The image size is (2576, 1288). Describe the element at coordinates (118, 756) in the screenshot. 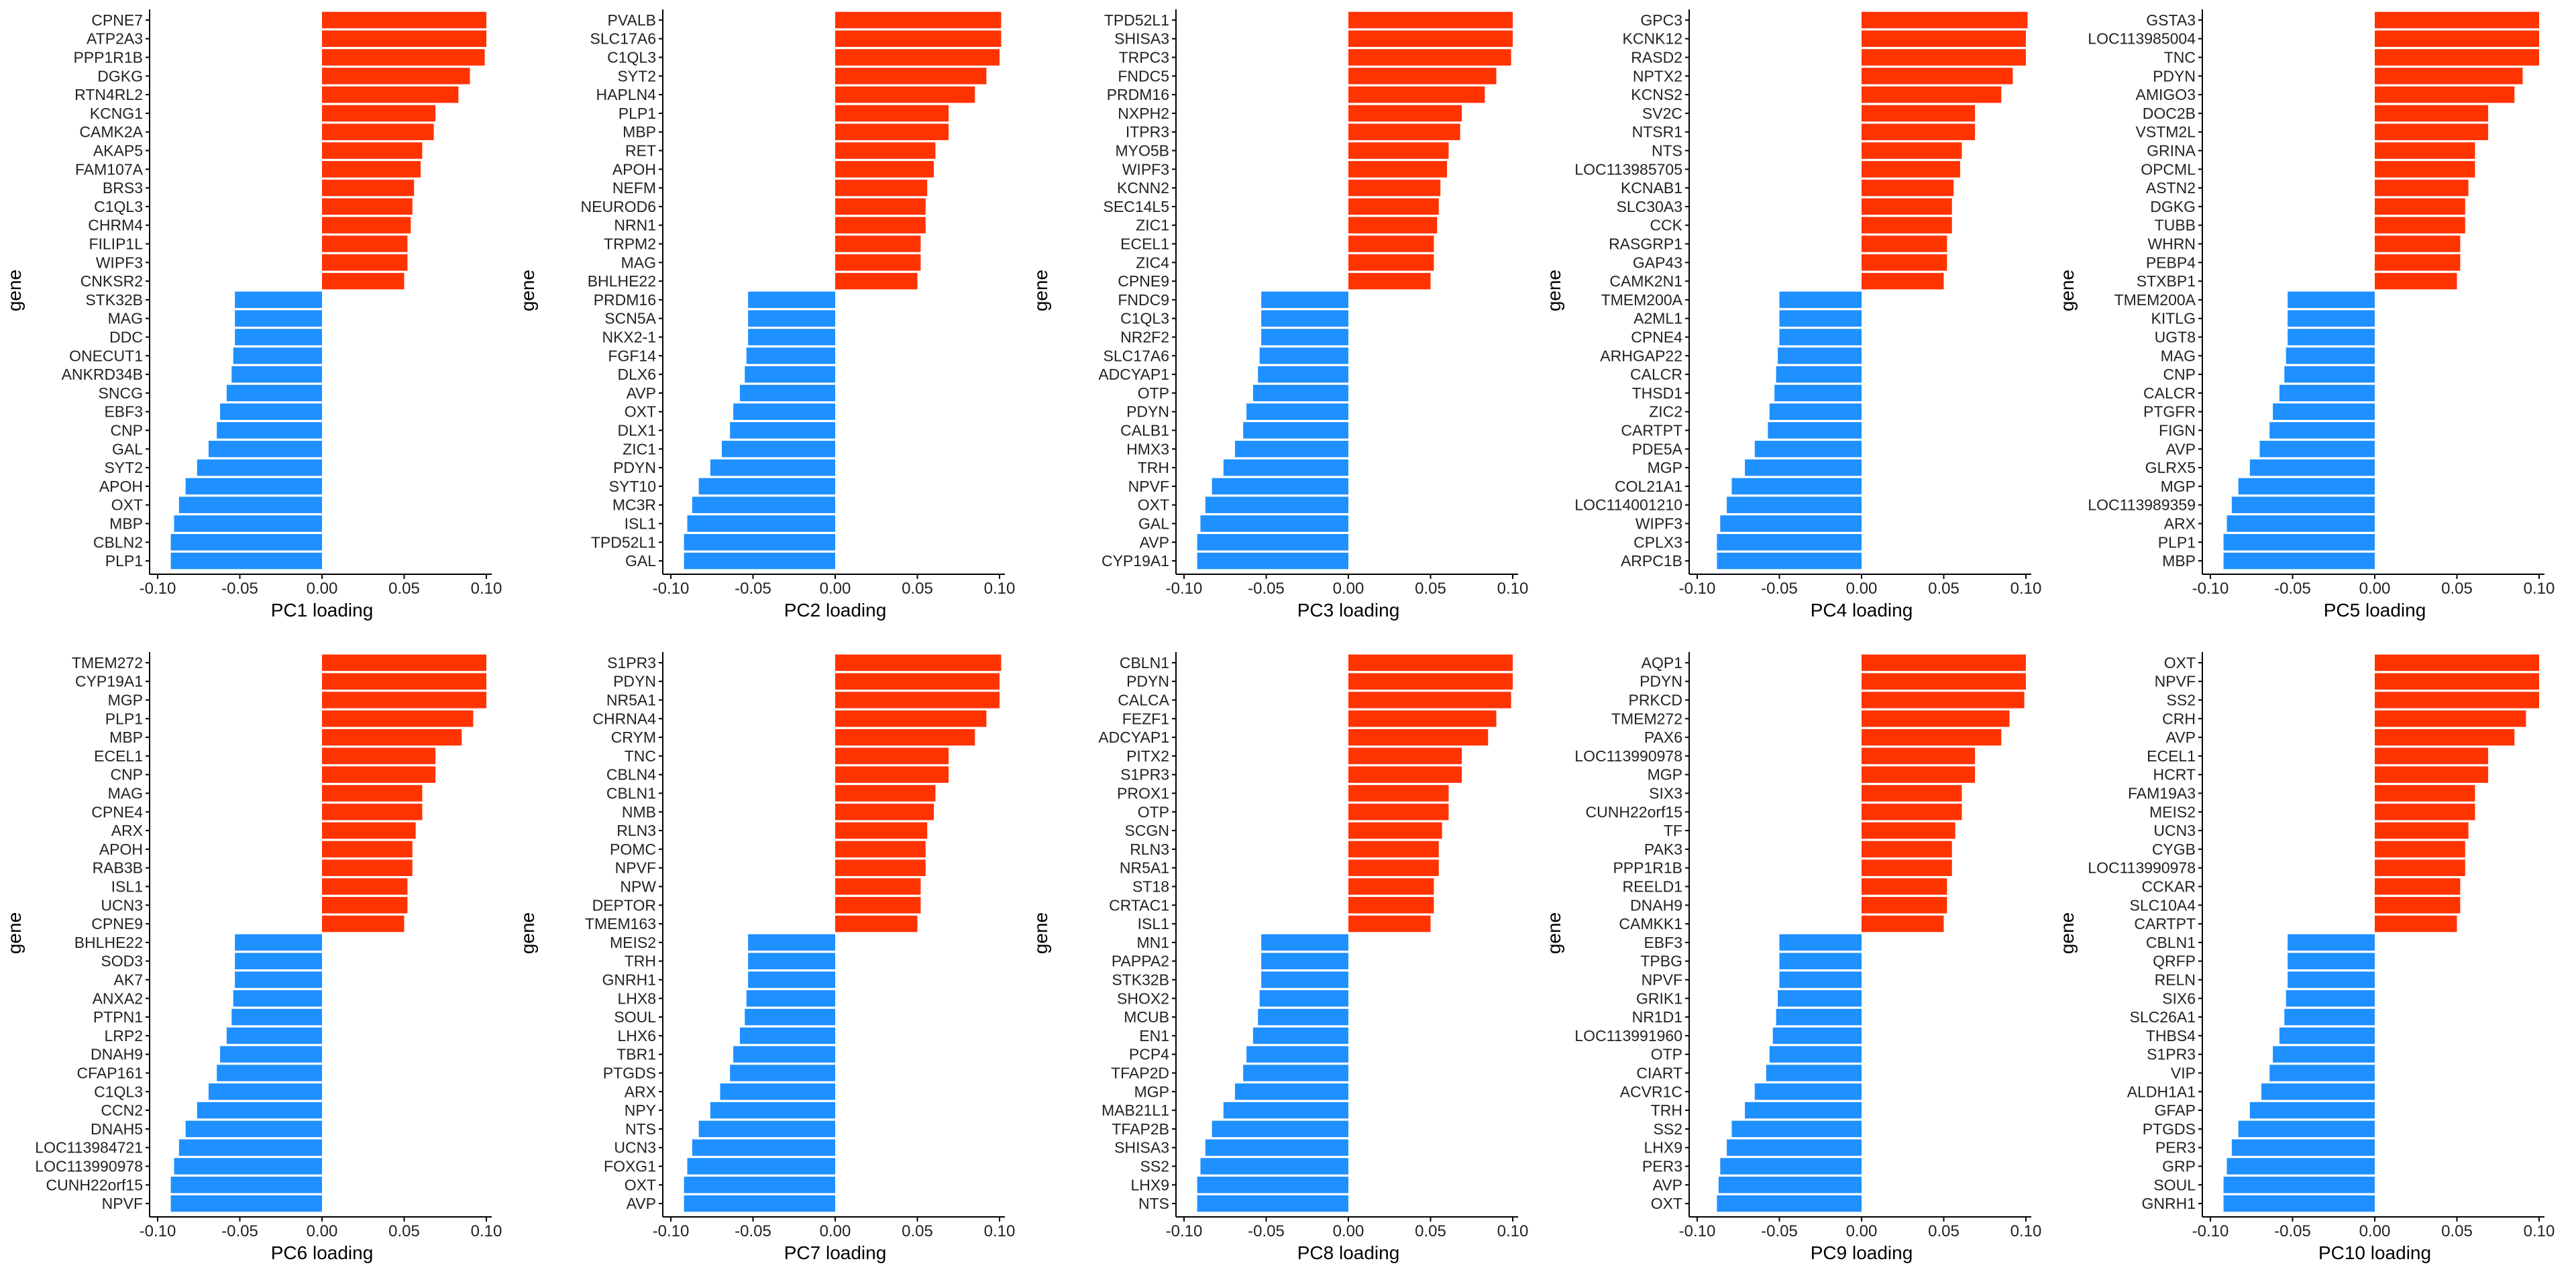

I see `y-tick-label: ECEL1` at that location.